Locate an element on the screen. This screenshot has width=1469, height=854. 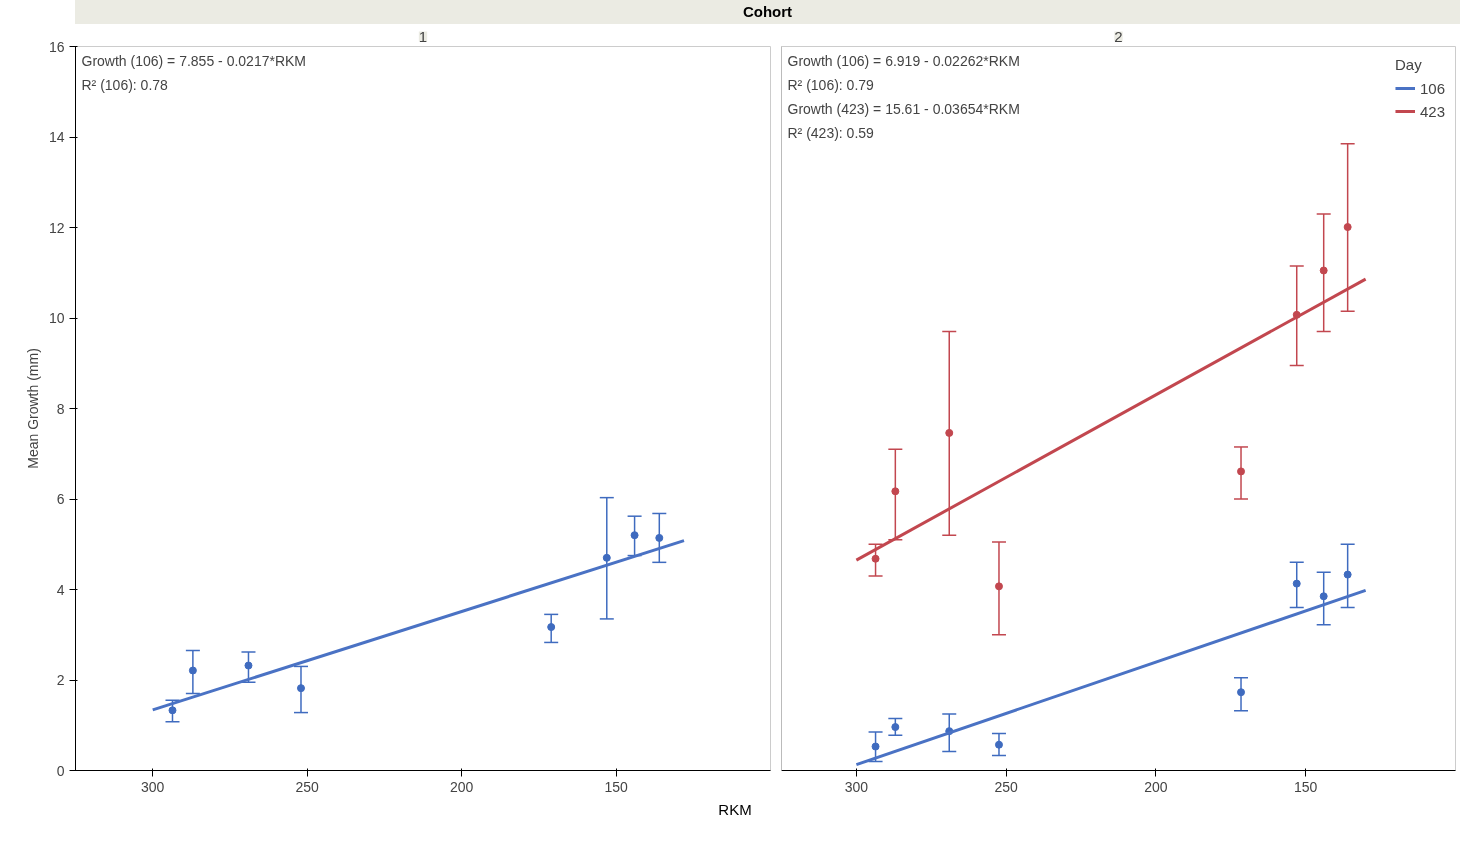
annotation: R² (423): 0.59 is located at coordinates (831, 132).